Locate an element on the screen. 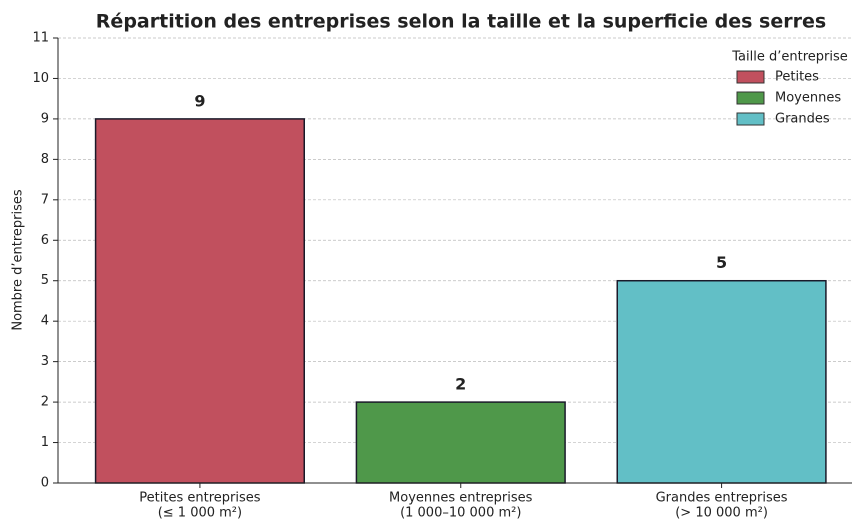 Image resolution: width=854 pixels, height=521 pixels. value-label: 5 is located at coordinates (721, 262).